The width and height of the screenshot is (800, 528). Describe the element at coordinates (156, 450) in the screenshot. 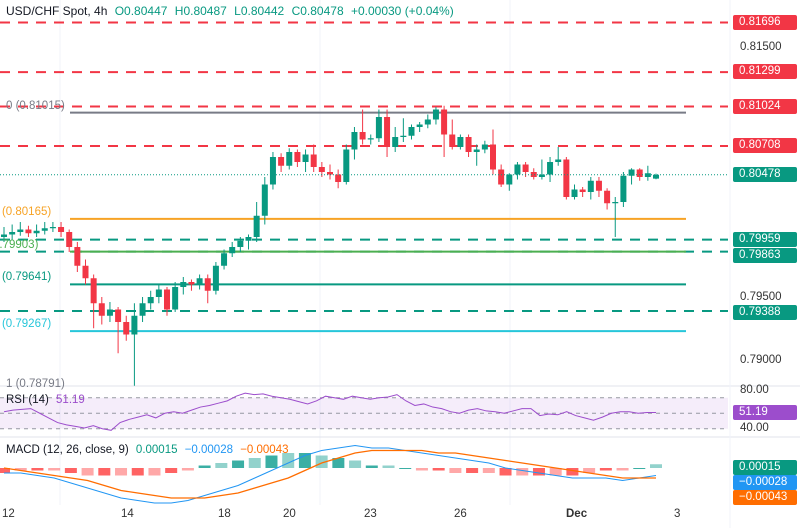

I see `macd-hist-value: 0.00015` at that location.